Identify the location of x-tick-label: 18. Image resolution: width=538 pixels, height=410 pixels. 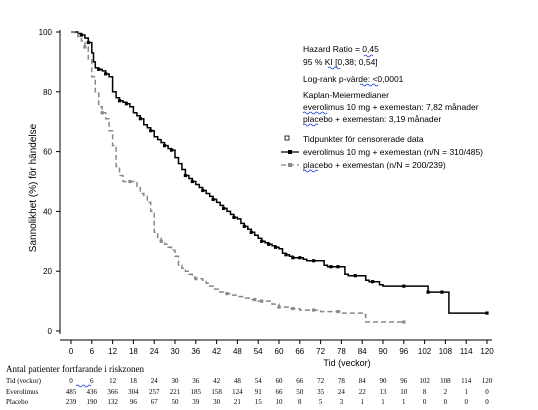
(133, 351).